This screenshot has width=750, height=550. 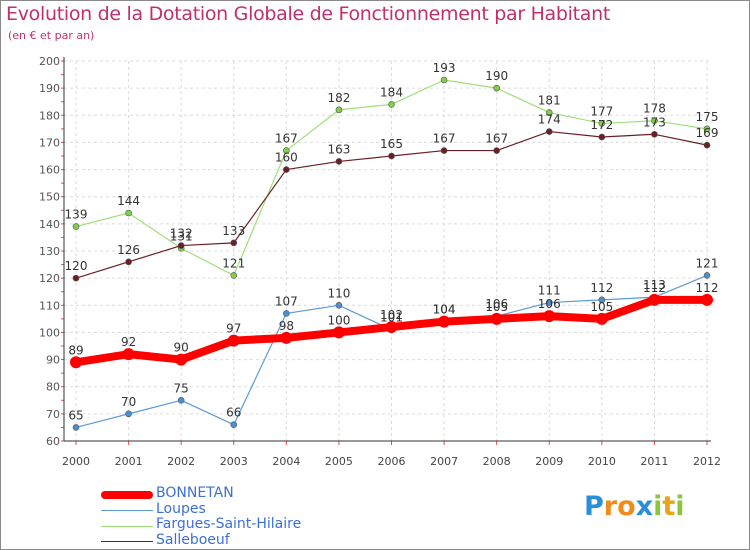 I want to click on logo-letter: o, so click(x=626, y=506).